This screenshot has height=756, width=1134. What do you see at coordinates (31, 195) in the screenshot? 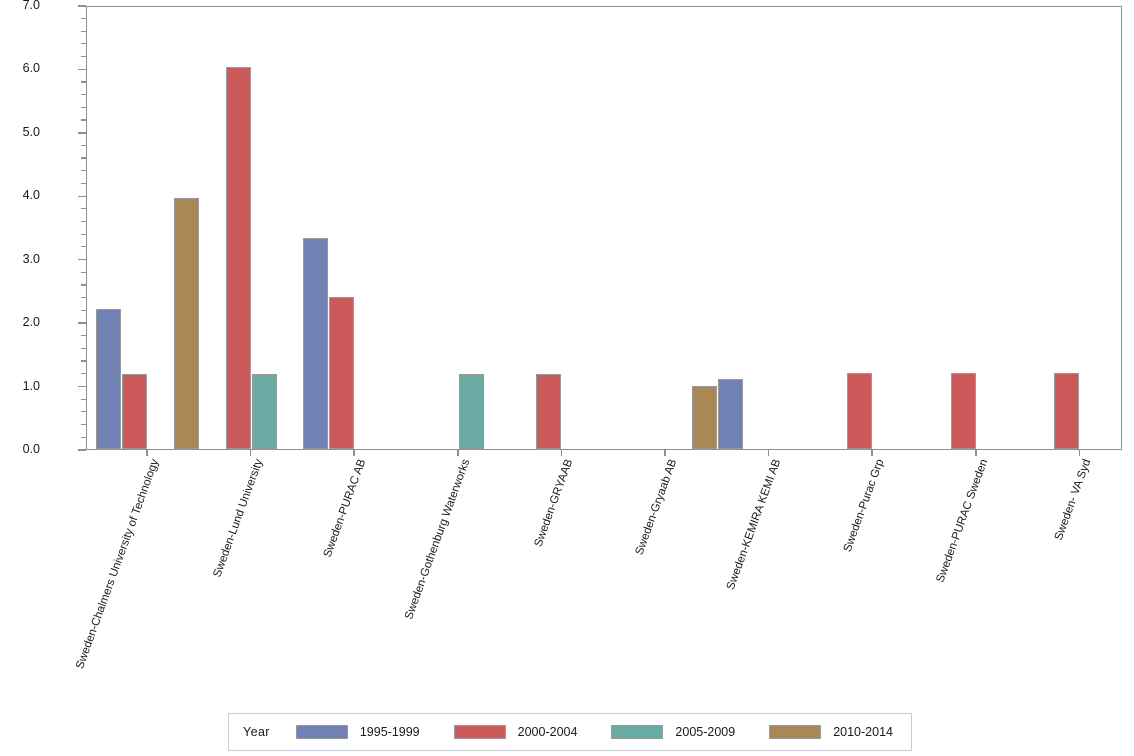
I see `y-axis-tick-label: 4.0` at bounding box center [31, 195].